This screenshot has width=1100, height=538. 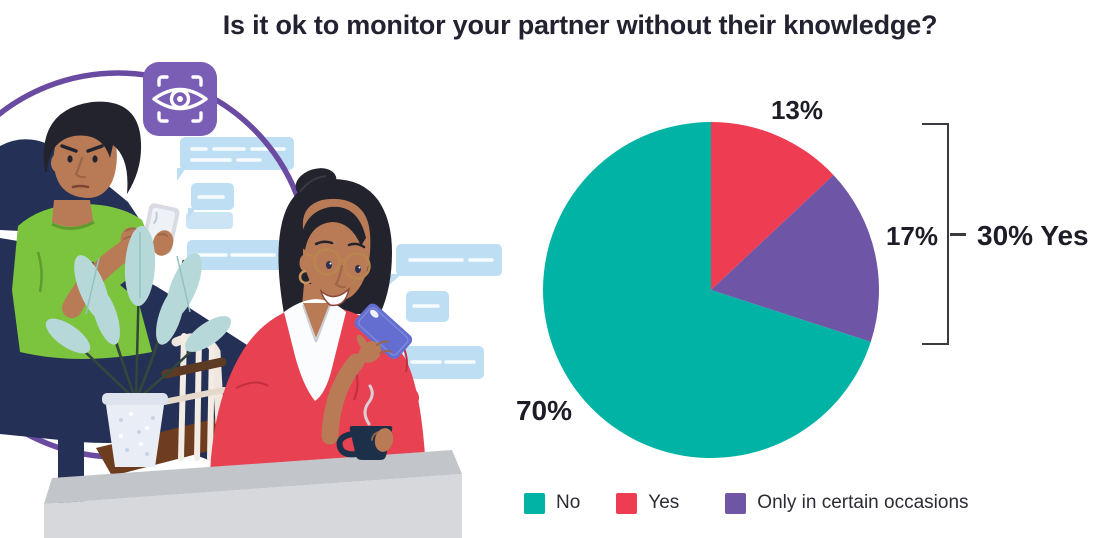 I want to click on glasses, so click(x=338, y=264).